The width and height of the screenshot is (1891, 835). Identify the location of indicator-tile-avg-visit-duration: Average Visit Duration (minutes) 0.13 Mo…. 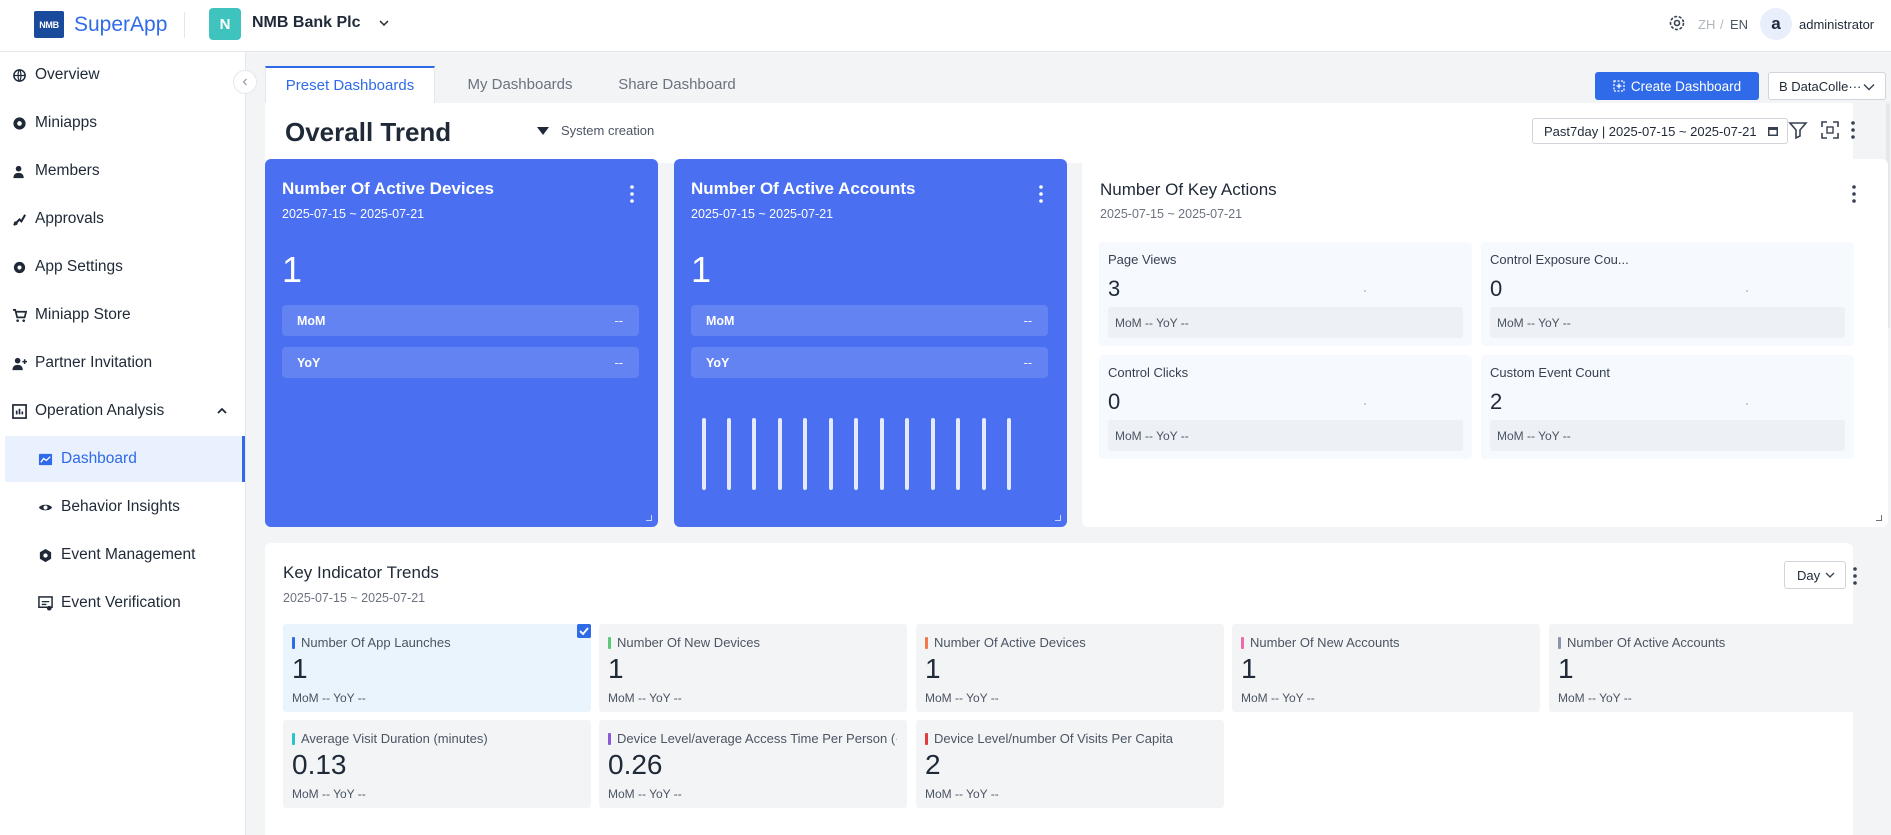
(437, 764).